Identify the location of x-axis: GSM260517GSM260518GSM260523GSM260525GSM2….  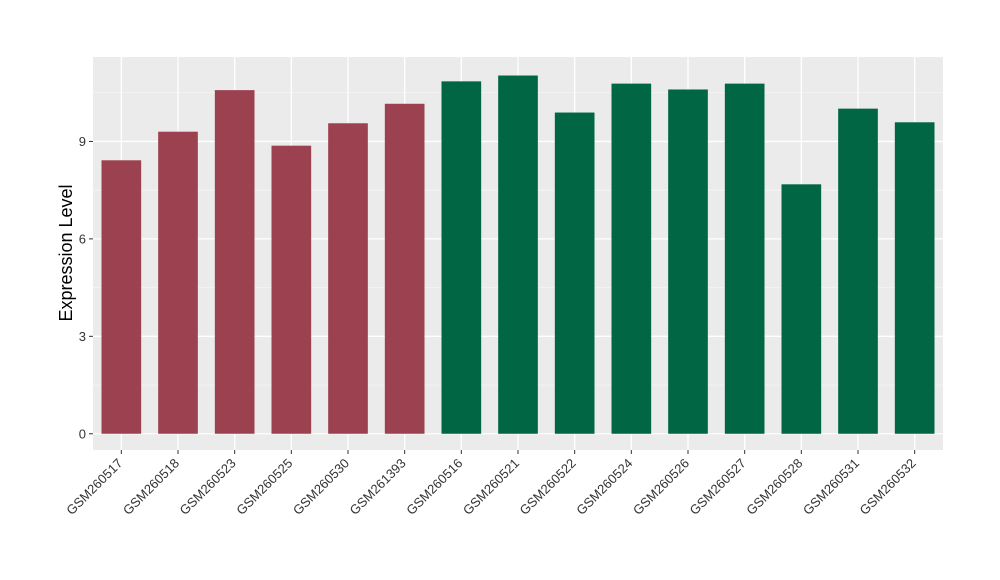
(491, 484).